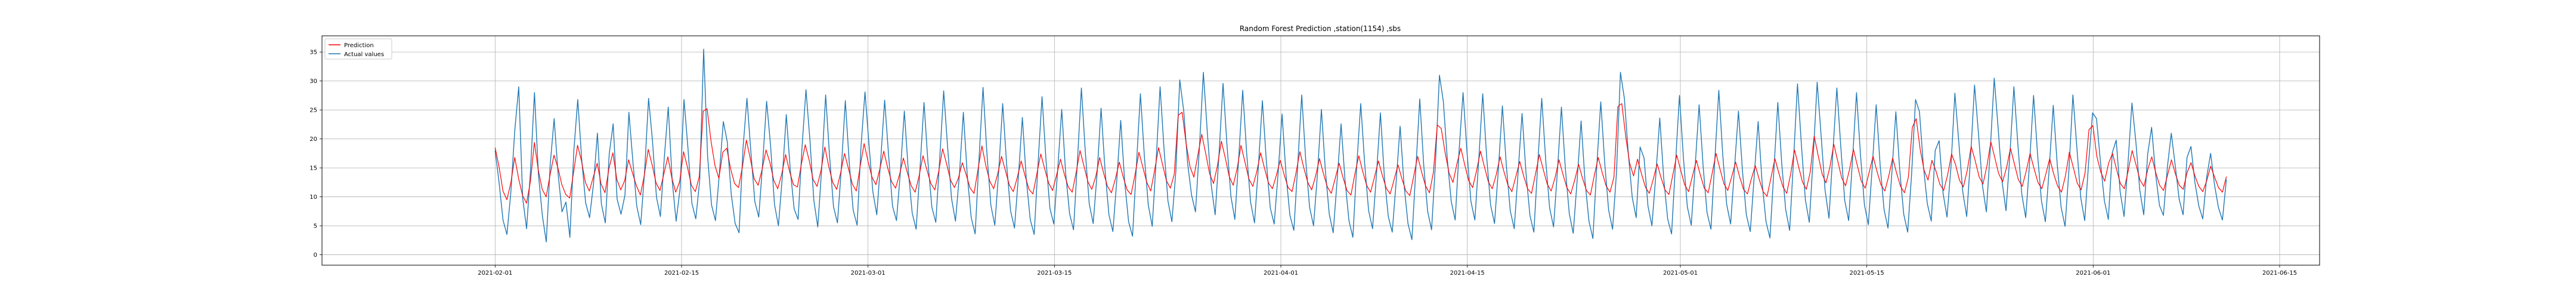  Describe the element at coordinates (1468, 273) in the screenshot. I see `x-tick-label: 2021-04-15` at that location.